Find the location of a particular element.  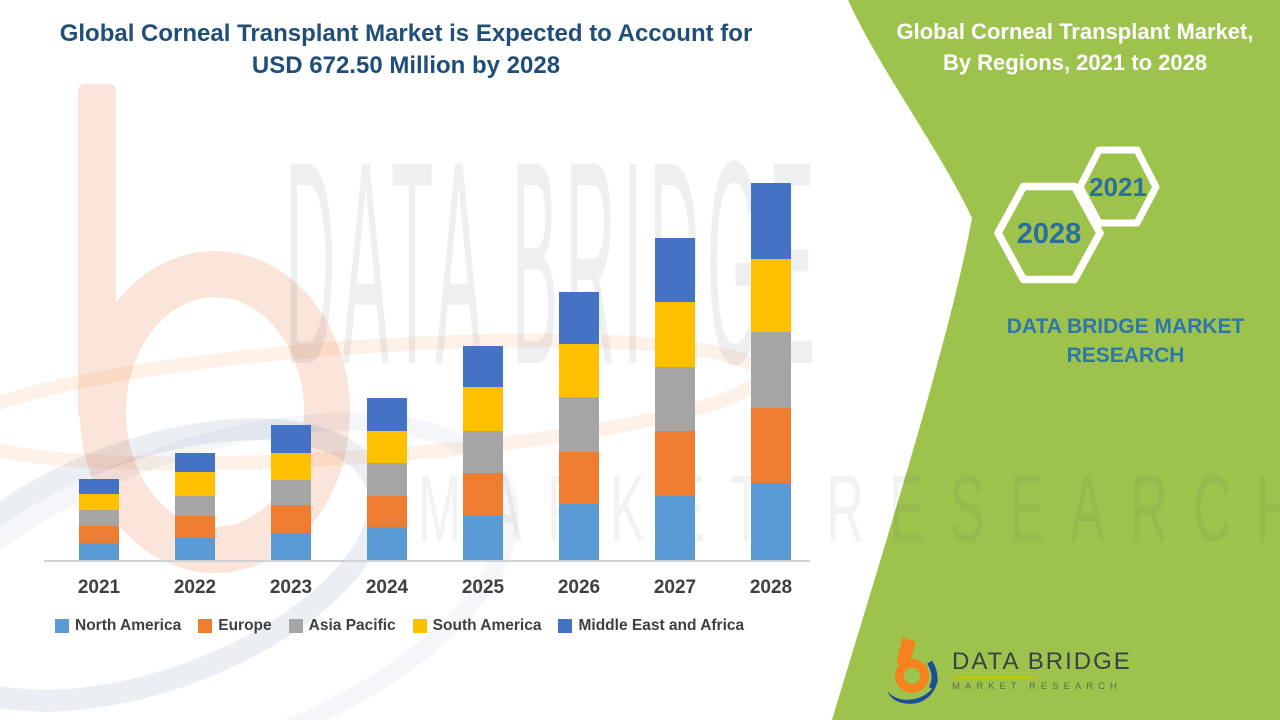

logo-b-icon is located at coordinates (913, 670).